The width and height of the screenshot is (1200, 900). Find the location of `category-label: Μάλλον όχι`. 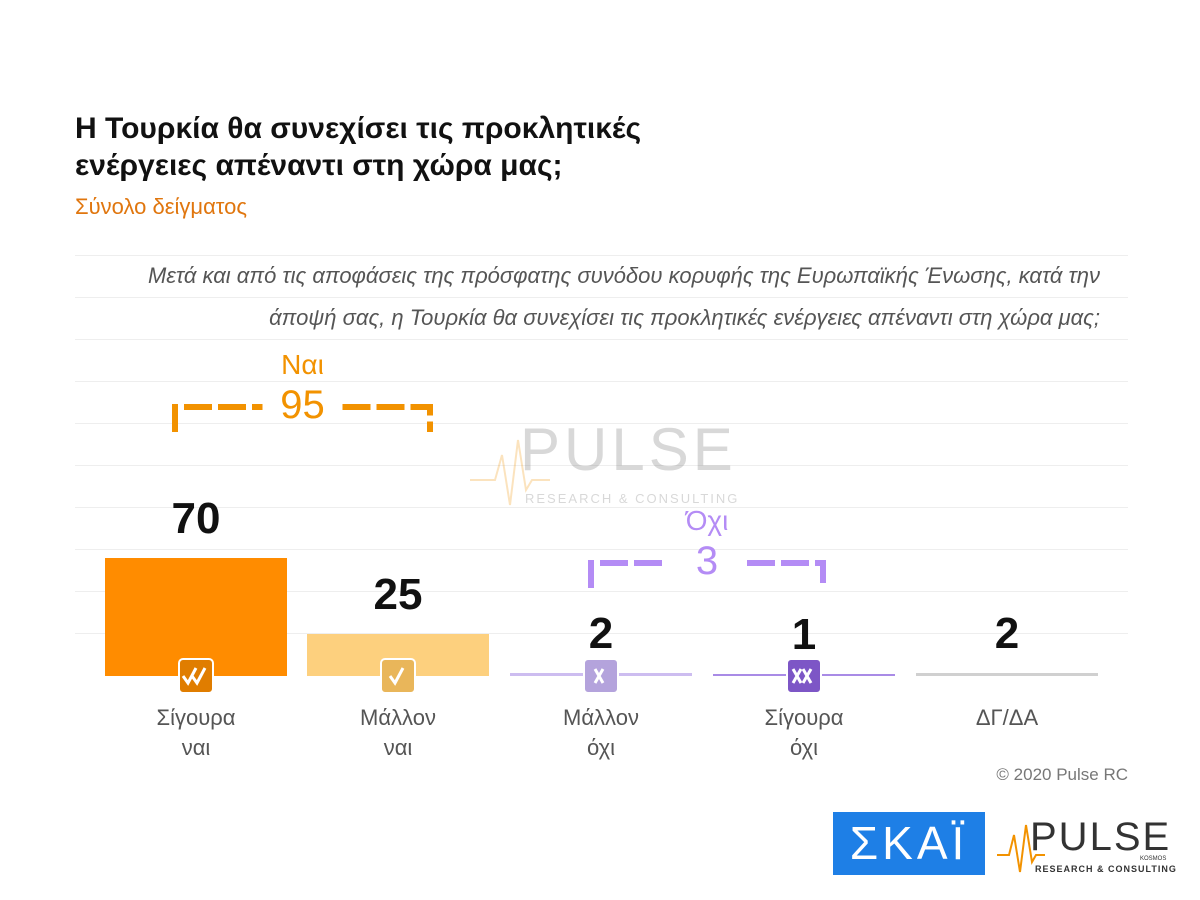

category-label: Μάλλον όχι is located at coordinates (601, 732).